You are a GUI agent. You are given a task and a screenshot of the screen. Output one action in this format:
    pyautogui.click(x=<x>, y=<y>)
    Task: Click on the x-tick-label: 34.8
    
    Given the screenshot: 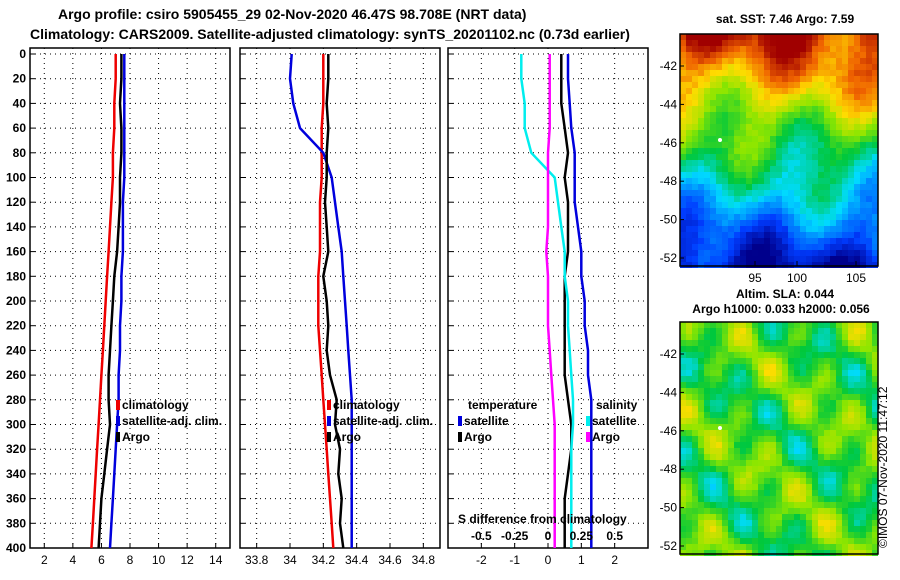 What is the action you would take?
    pyautogui.click(x=424, y=560)
    